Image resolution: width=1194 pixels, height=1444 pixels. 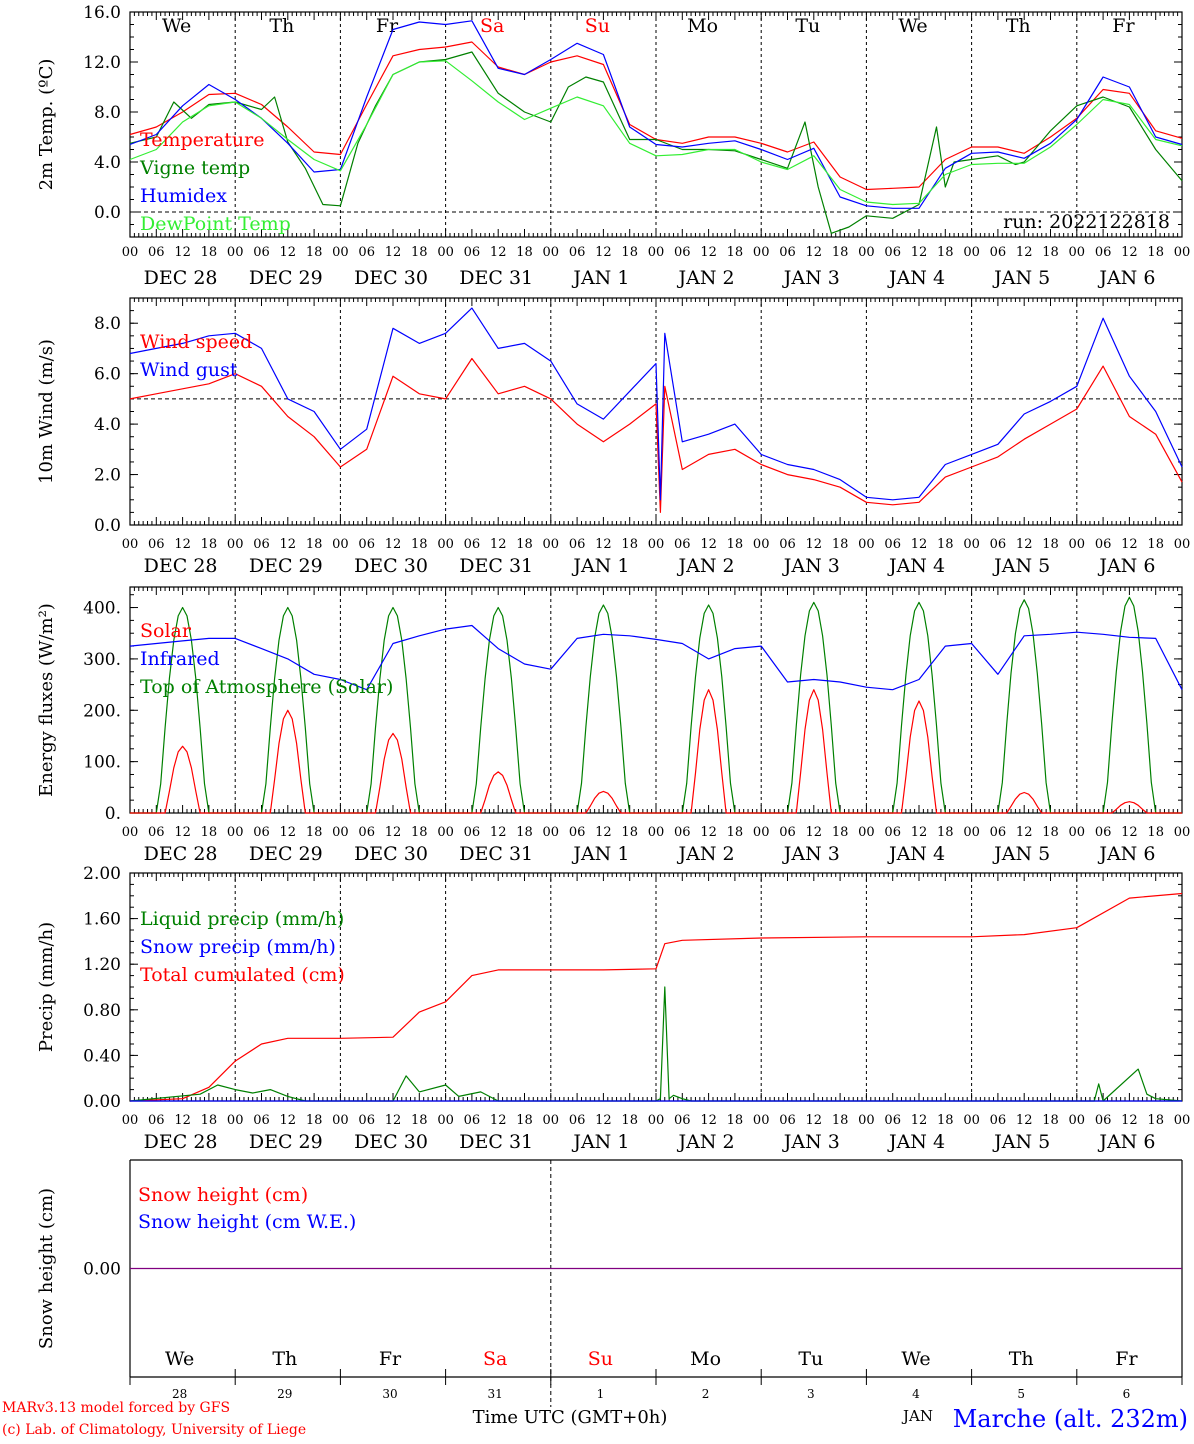 What do you see at coordinates (286, 566) in the screenshot?
I see `date-label: DEC 29` at bounding box center [286, 566].